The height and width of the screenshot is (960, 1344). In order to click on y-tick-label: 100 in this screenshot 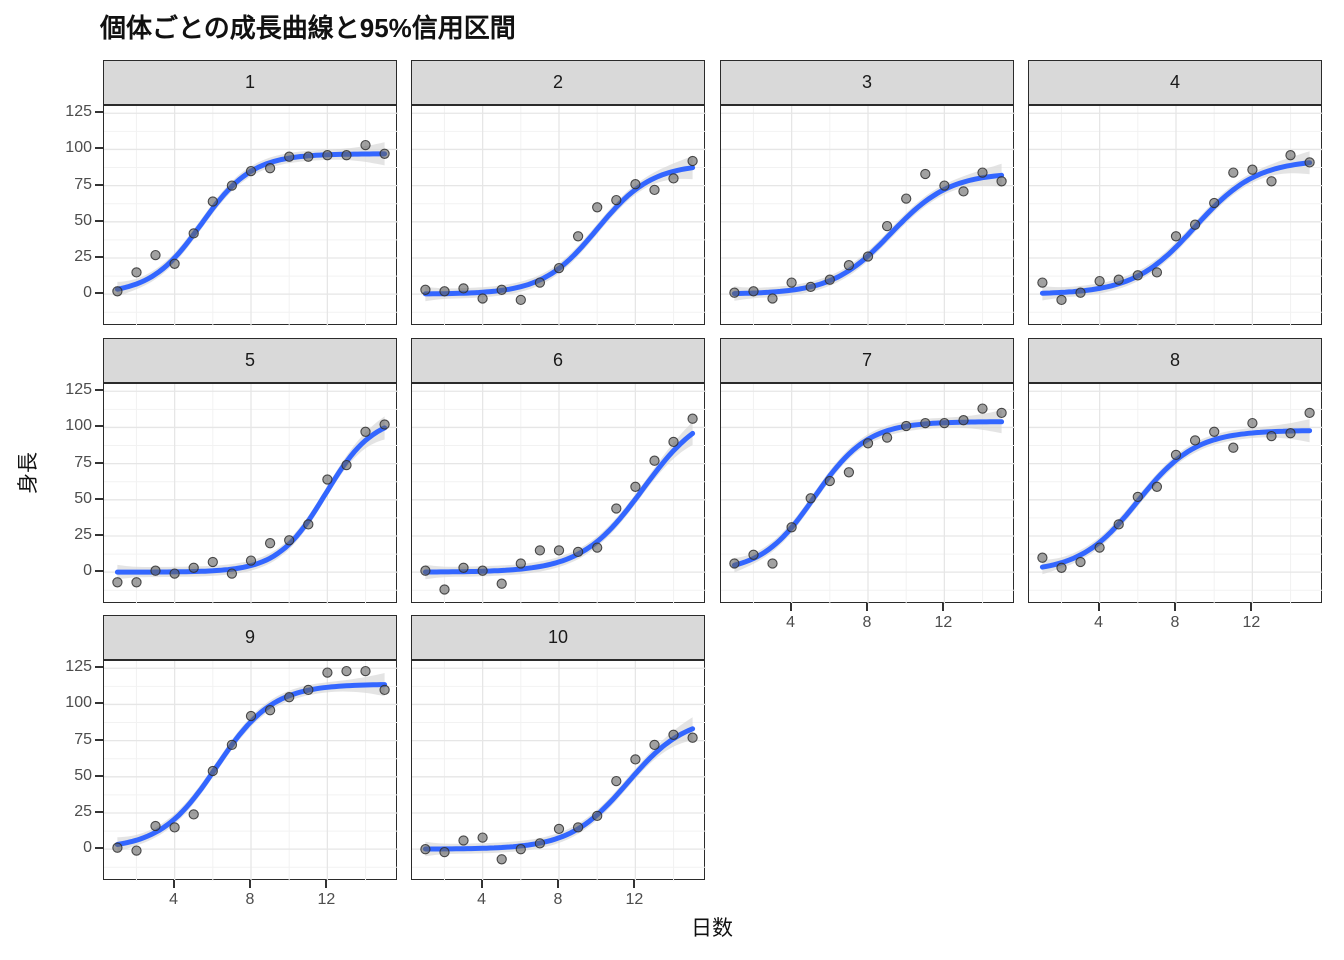, I will do `click(78, 426)`.